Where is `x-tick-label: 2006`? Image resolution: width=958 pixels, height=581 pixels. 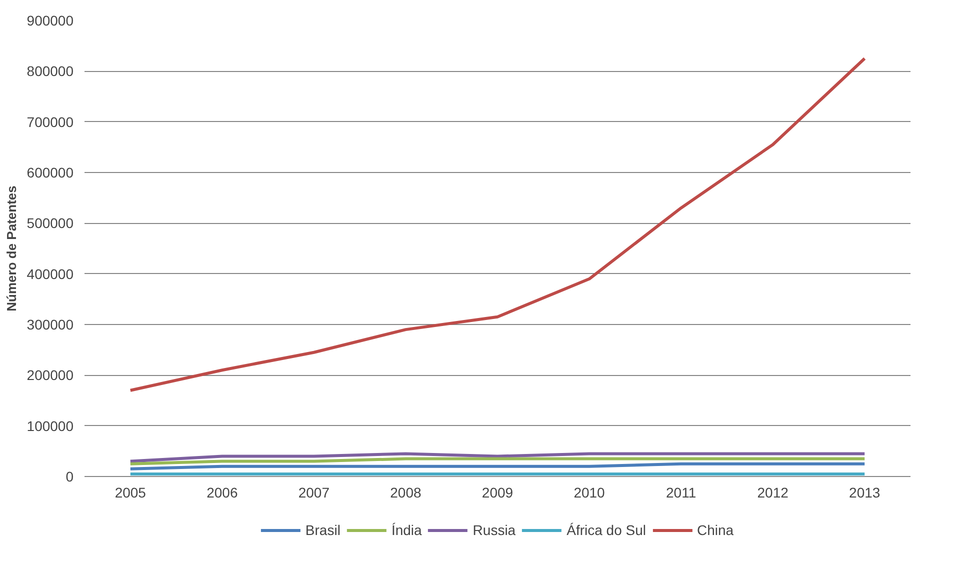 x-tick-label: 2006 is located at coordinates (222, 492).